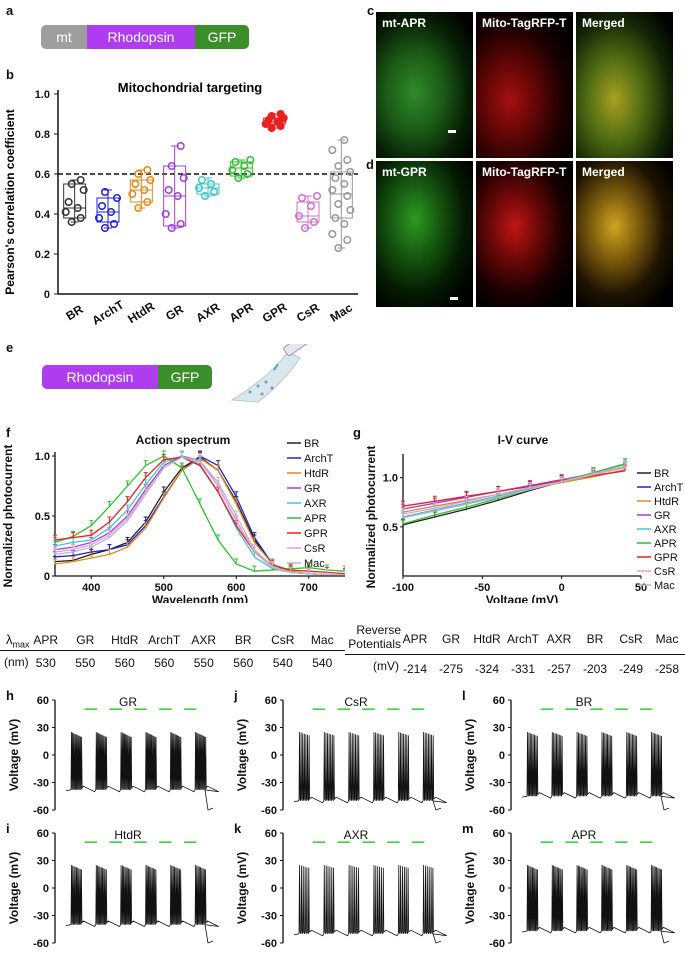 The height and width of the screenshot is (964, 685). What do you see at coordinates (107, 312) in the screenshot?
I see `x-tick-label: ArchT` at bounding box center [107, 312].